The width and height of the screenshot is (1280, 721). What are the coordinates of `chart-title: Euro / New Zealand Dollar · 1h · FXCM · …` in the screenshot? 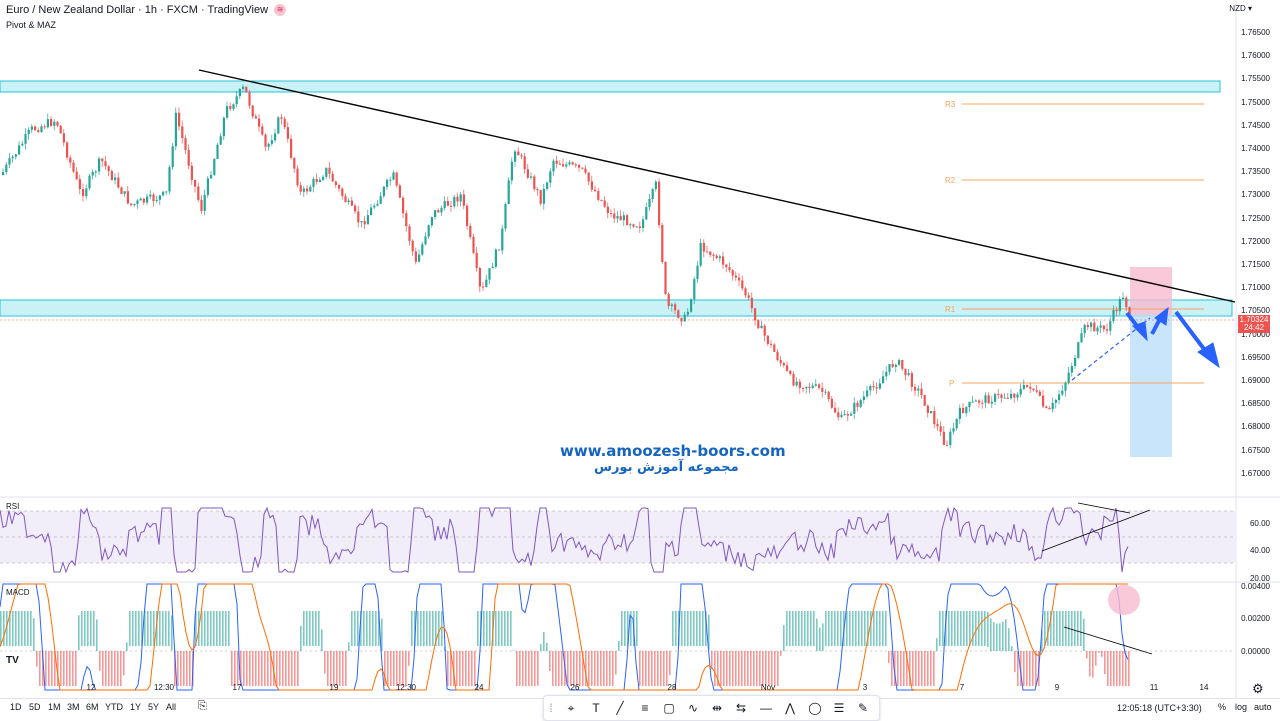 It's located at (146, 10).